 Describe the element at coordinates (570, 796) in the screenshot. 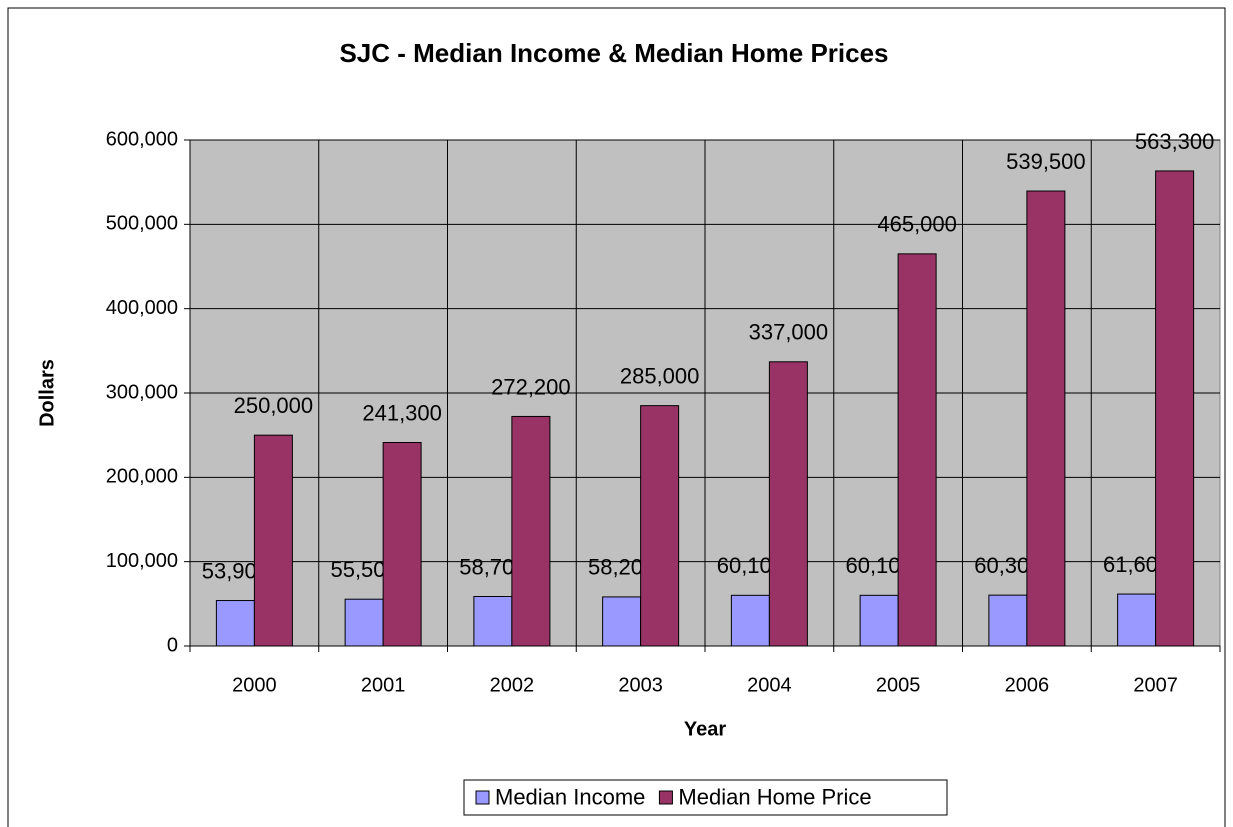

I see `legend-label: Median Income` at that location.